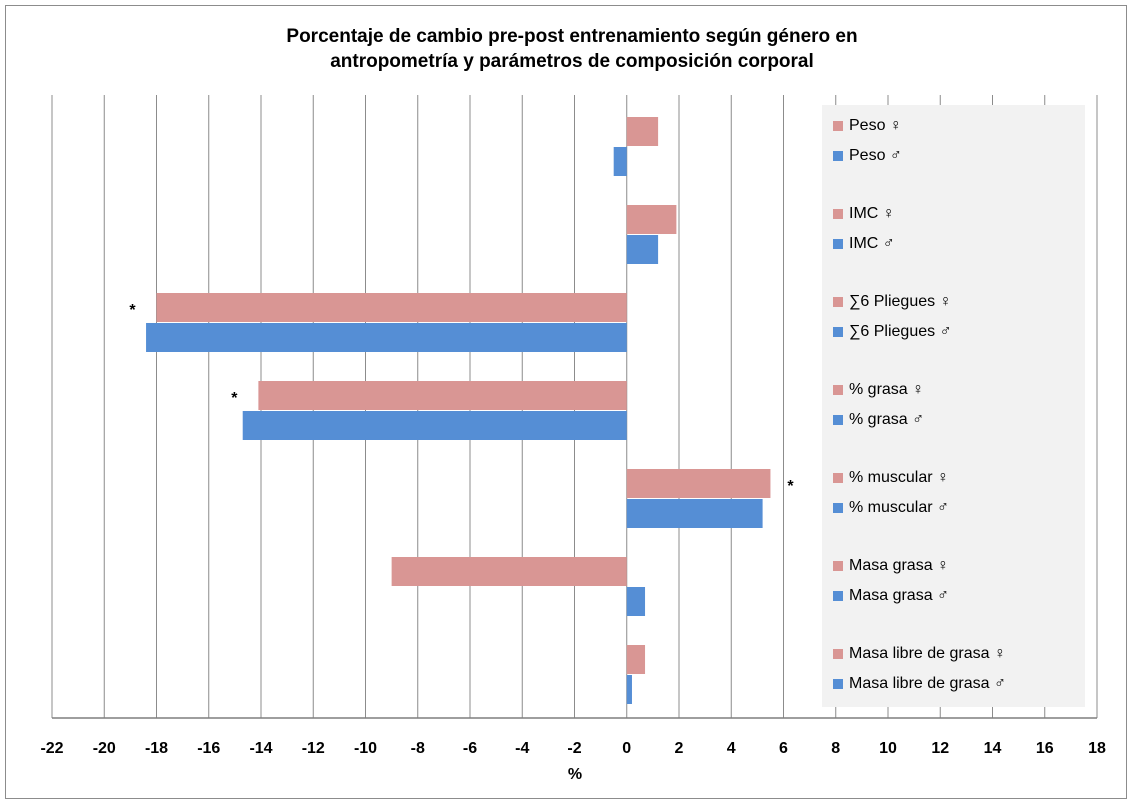 This screenshot has height=808, width=1132. Describe the element at coordinates (940, 748) in the screenshot. I see `x-tick-label: 12` at that location.